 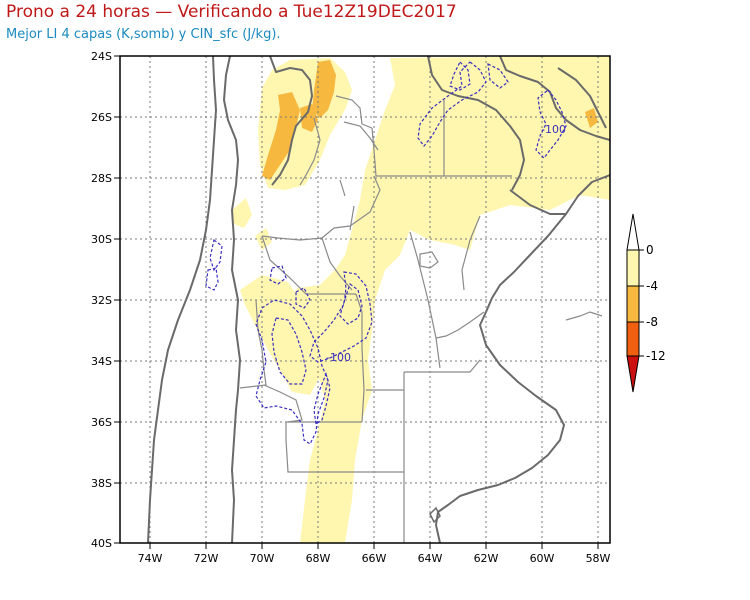 I want to click on colorbar-label: -8, so click(x=652, y=322).